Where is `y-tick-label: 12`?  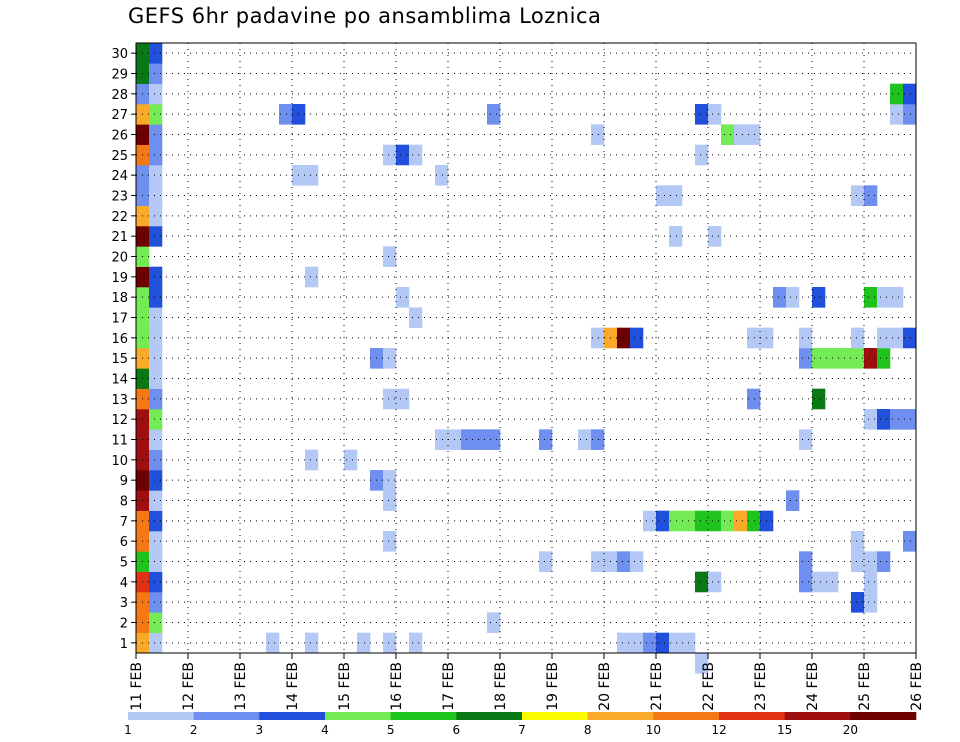 y-tick-label: 12 is located at coordinates (119, 420).